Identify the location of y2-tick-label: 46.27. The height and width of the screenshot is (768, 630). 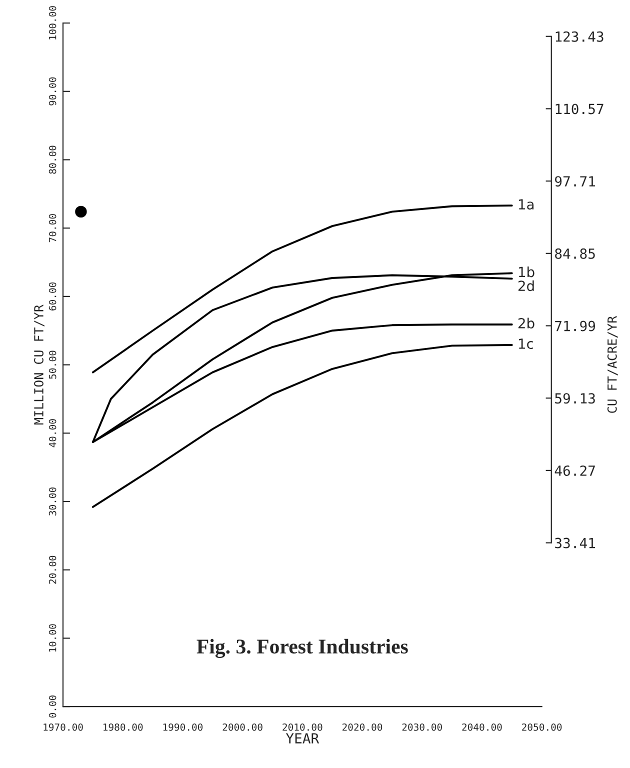
(574, 470).